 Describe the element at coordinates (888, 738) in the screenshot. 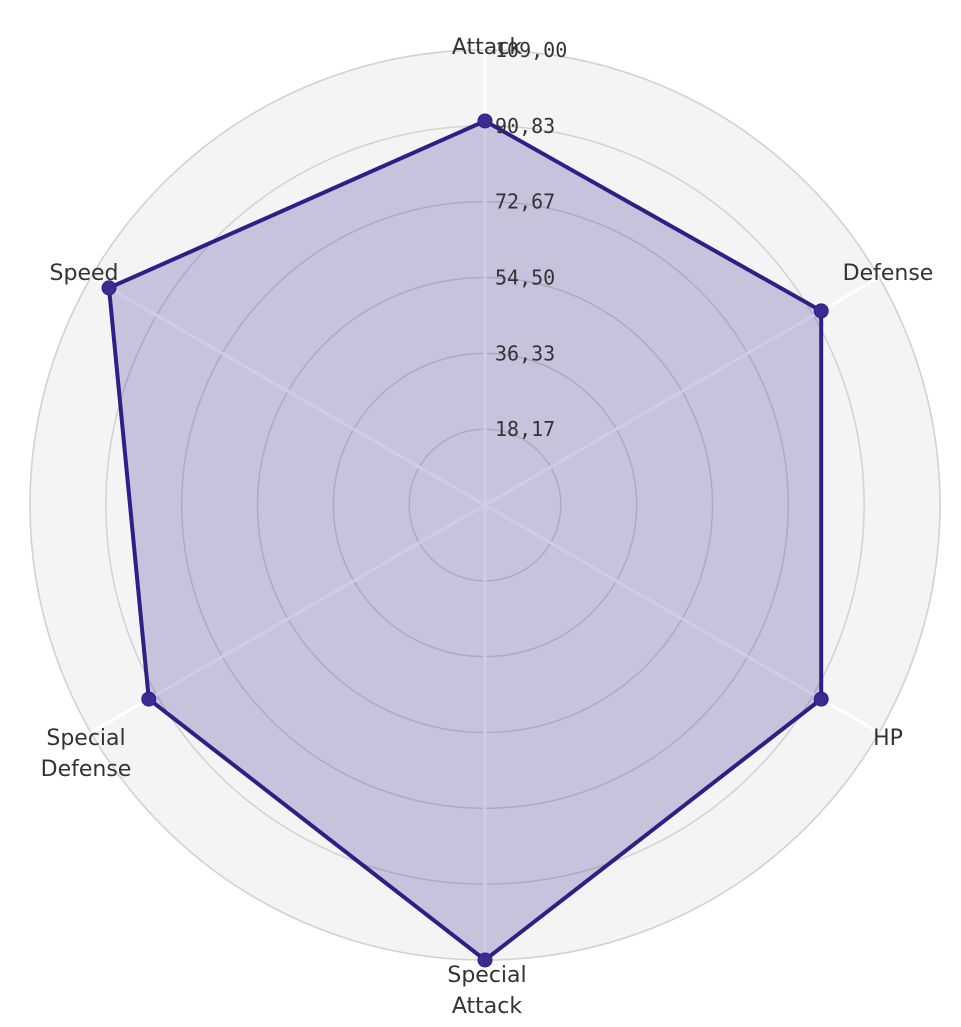

I see `axis-label-hp: HP` at that location.